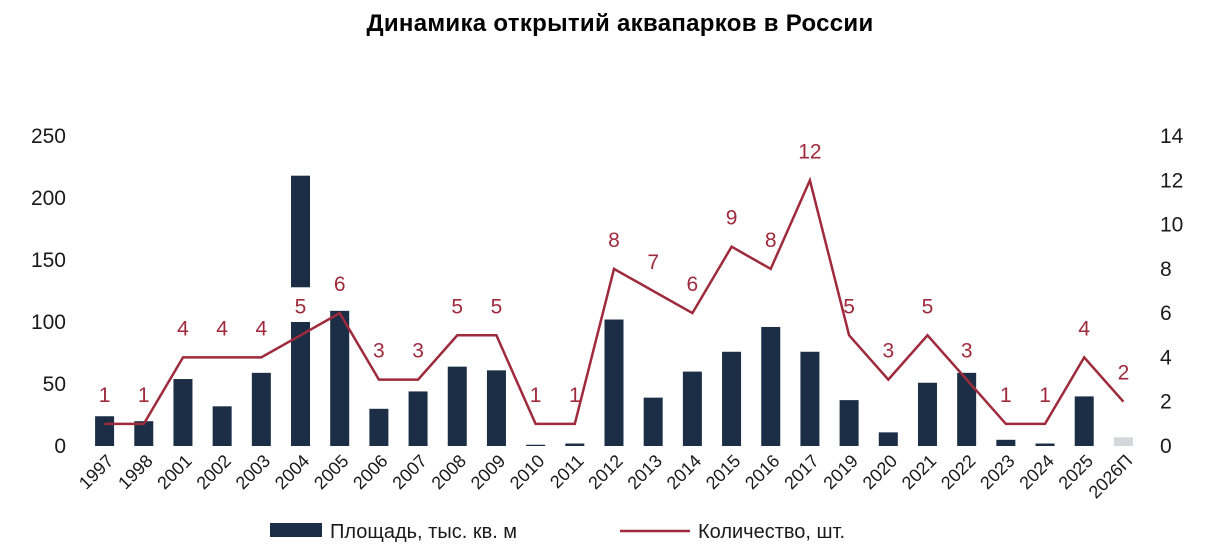 The height and width of the screenshot is (548, 1217). Describe the element at coordinates (809, 151) in the screenshot. I see `line-data-label: 12` at that location.